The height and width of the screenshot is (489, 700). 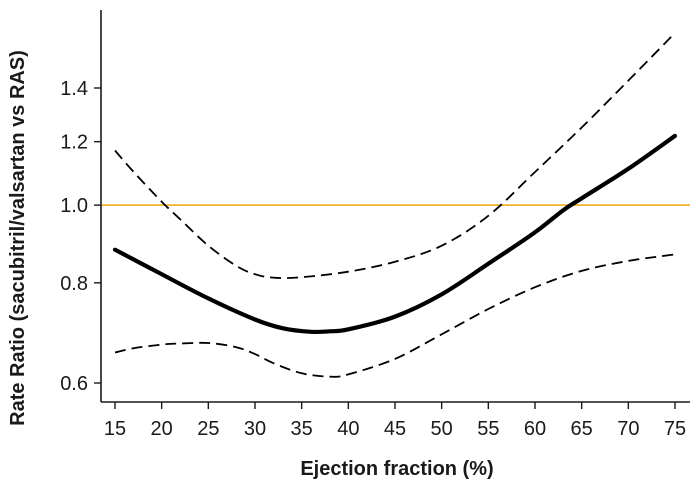 I want to click on x-tick-label: 45, so click(x=395, y=429).